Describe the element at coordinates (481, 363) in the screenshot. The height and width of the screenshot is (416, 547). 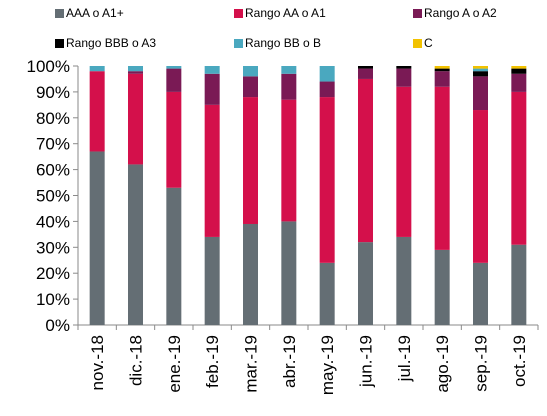
I see `x-tick-label: sep.-19` at that location.